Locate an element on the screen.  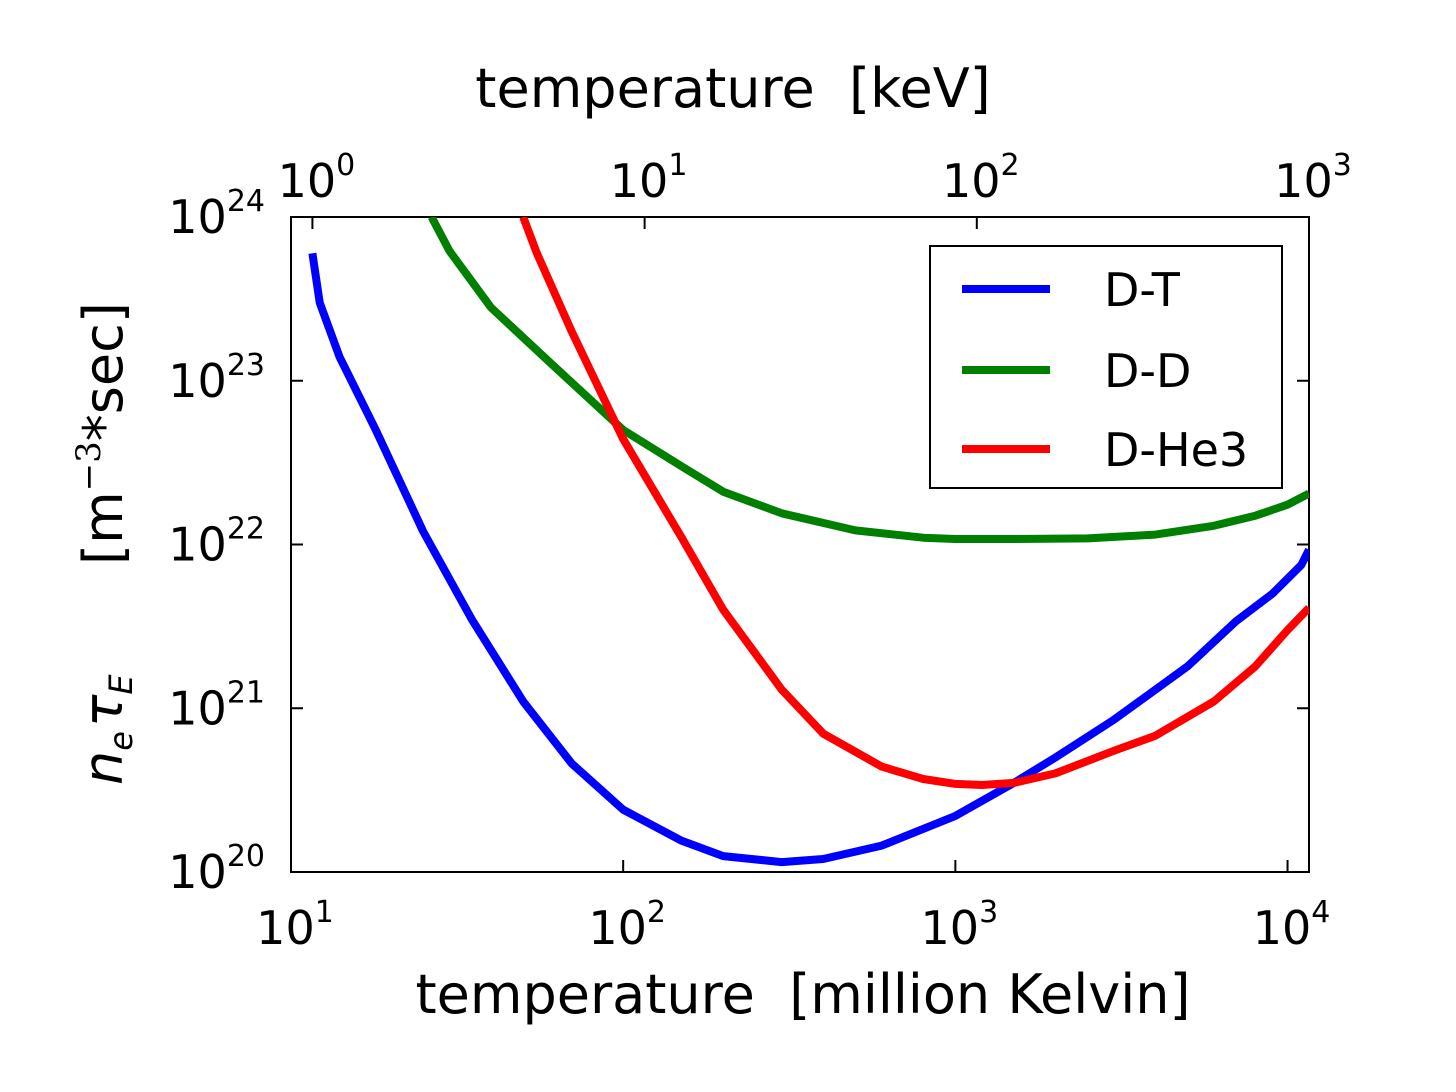
y-tick-label-21: 1021 is located at coordinates (216, 705).